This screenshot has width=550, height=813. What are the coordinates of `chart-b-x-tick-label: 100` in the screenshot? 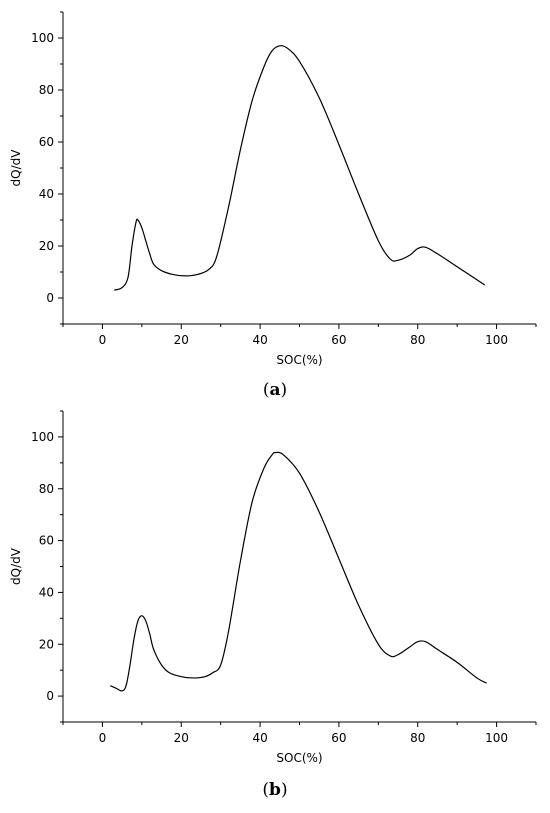 It's located at (496, 738).